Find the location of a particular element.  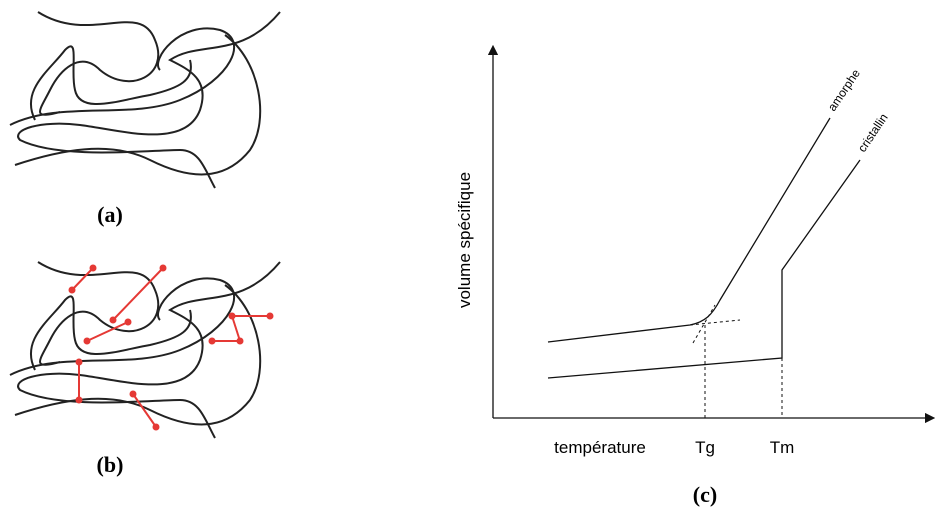

curve-label: amorphe is located at coordinates (844, 89).